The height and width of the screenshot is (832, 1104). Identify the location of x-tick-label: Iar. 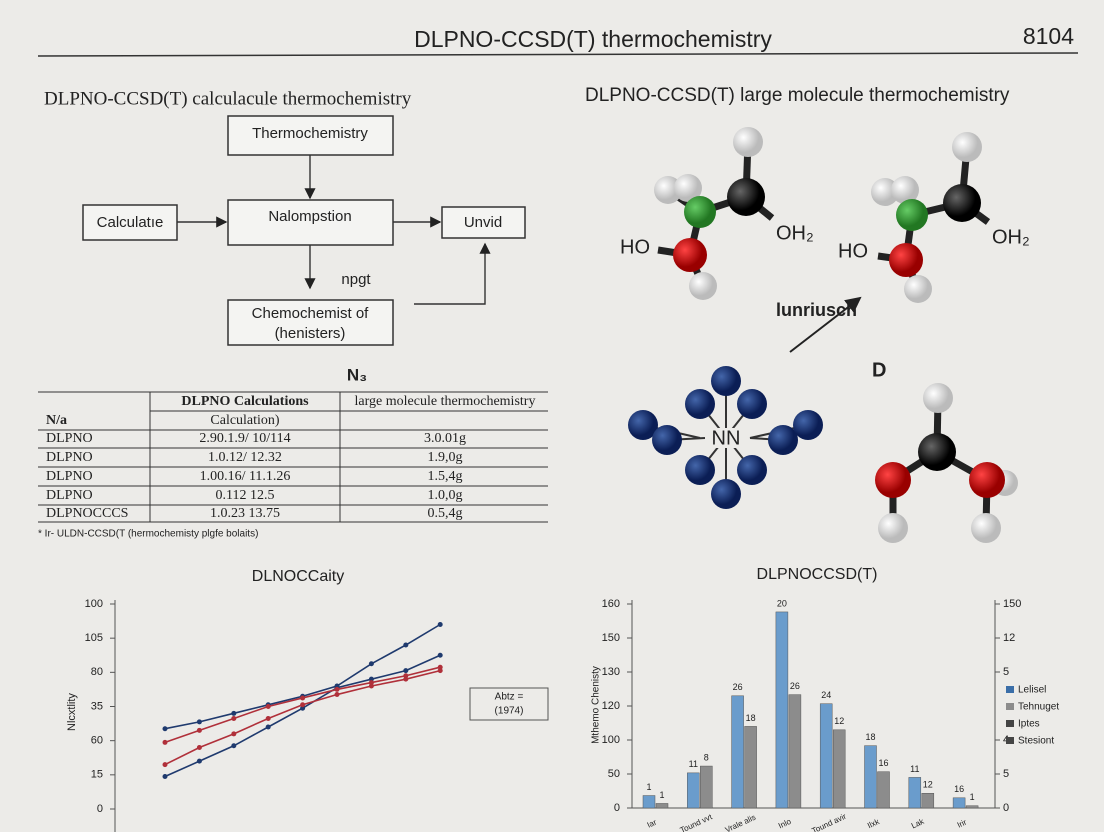
(652, 823).